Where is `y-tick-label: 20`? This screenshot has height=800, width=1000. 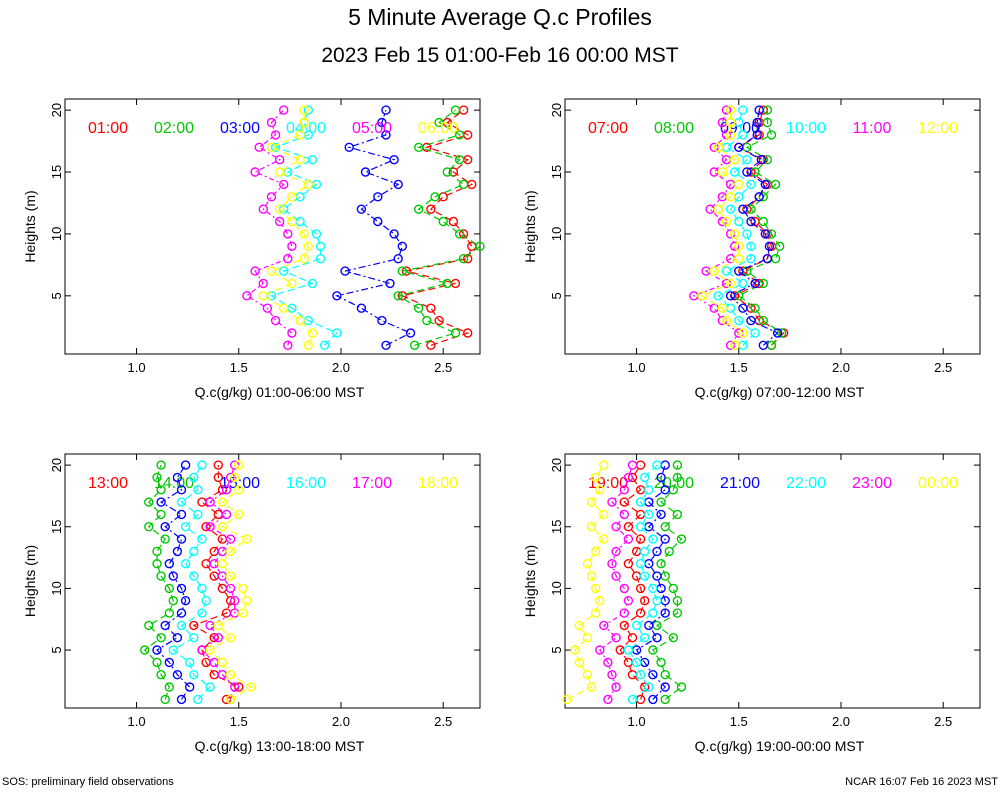 y-tick-label: 20 is located at coordinates (56, 110).